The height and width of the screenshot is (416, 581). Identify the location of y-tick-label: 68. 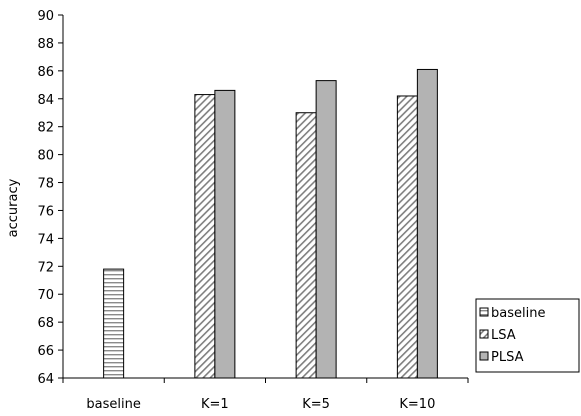
(45, 323).